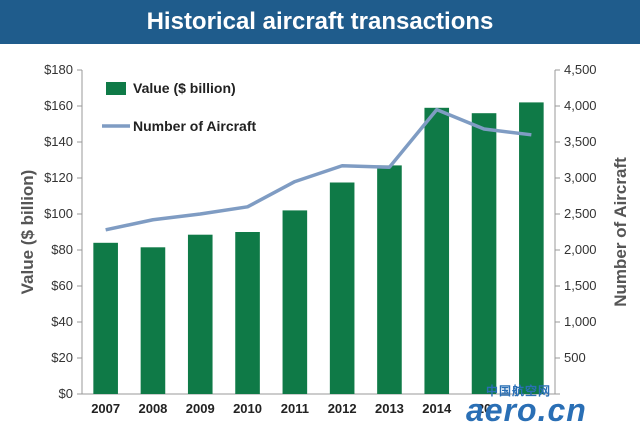  What do you see at coordinates (580, 177) in the screenshot?
I see `y2-tick-label: 3,000` at bounding box center [580, 177].